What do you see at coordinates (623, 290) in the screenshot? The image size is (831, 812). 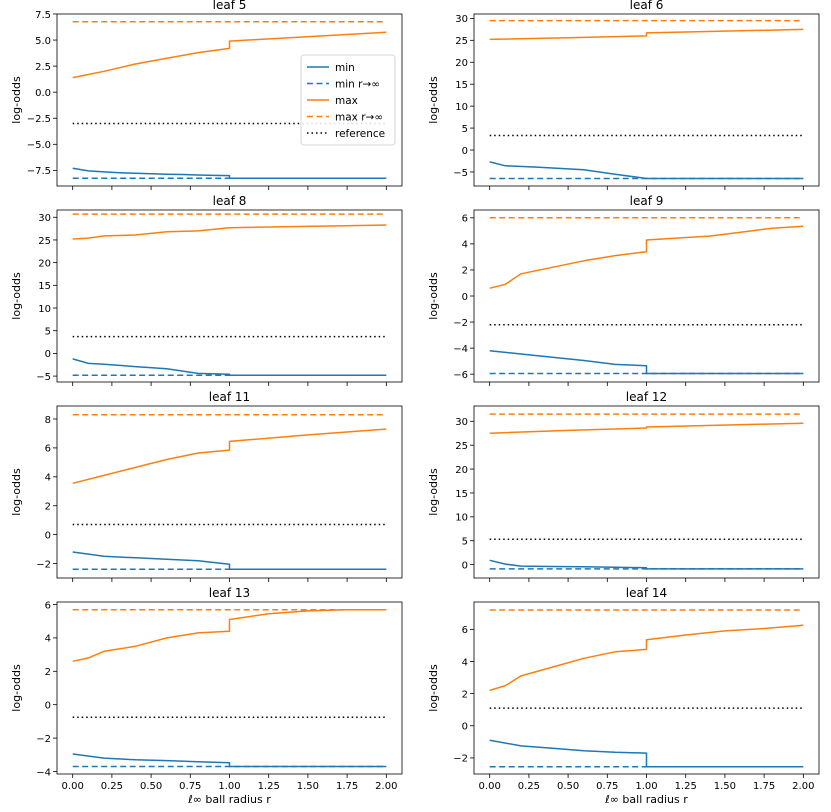 I see `panel-leaf-4: leaf 9 log-odds −6 −4 −2 0 2 4 6` at bounding box center [623, 290].